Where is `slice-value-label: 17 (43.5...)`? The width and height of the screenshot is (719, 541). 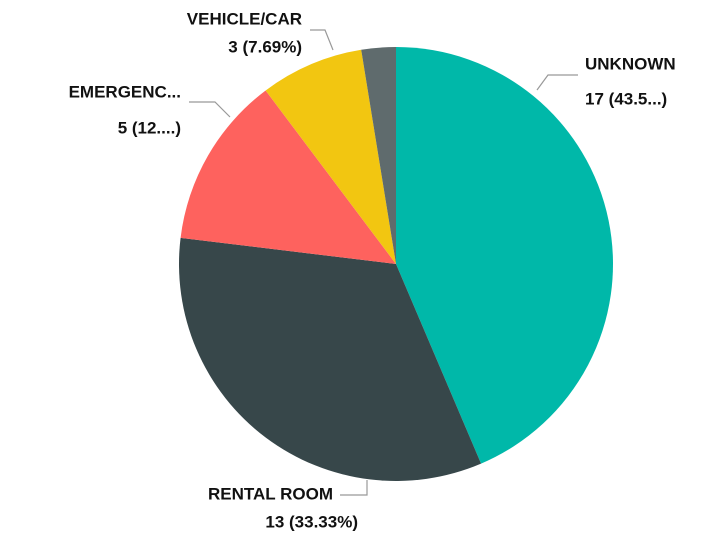
slice-value-label: 17 (43.5...) is located at coordinates (626, 98).